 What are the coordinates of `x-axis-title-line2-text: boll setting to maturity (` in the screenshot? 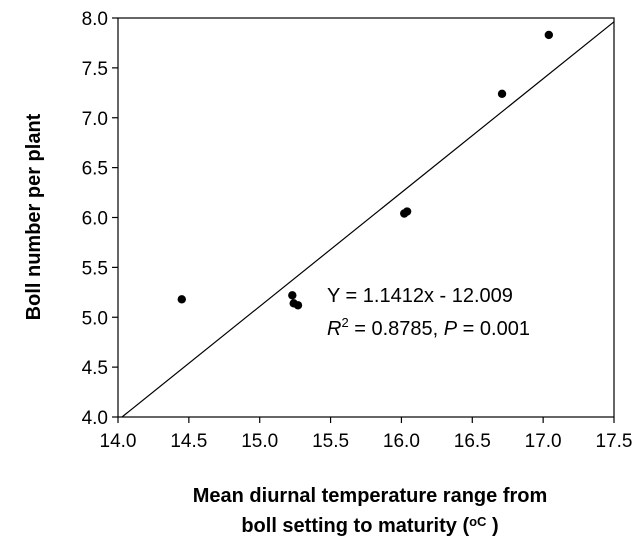 It's located at (355, 526).